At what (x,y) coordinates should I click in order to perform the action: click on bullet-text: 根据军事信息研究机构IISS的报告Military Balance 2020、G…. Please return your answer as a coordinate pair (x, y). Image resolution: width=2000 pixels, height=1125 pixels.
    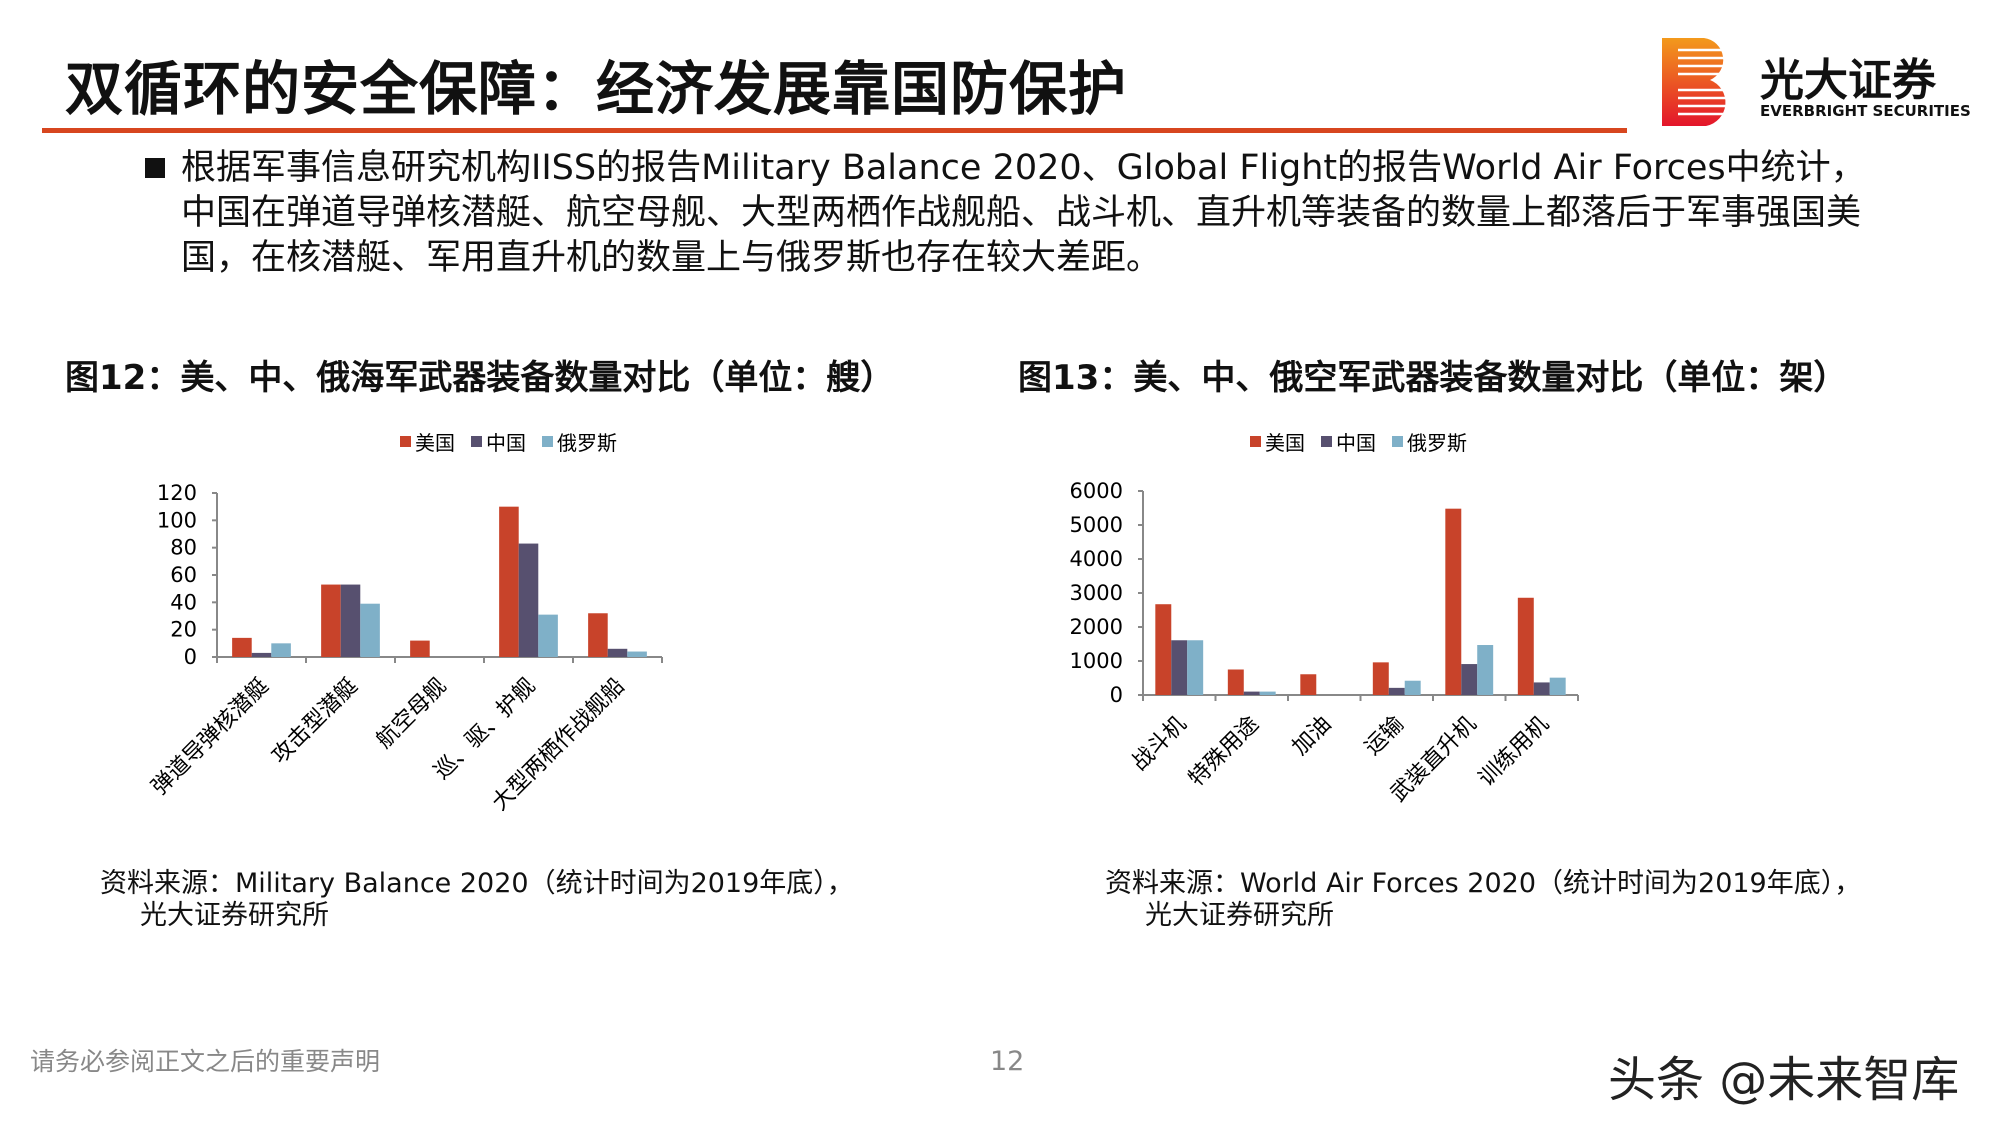
    Looking at the image, I should click on (1023, 213).